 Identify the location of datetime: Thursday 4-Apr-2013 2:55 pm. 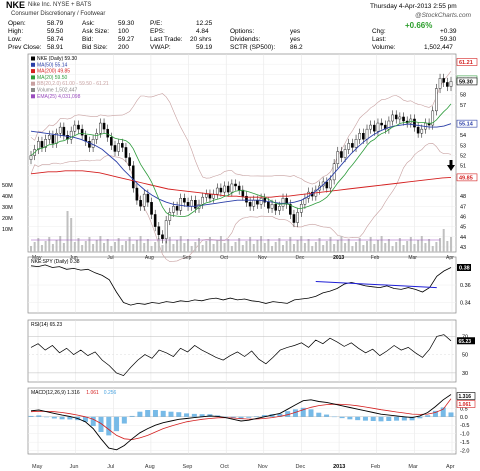
(413, 6).